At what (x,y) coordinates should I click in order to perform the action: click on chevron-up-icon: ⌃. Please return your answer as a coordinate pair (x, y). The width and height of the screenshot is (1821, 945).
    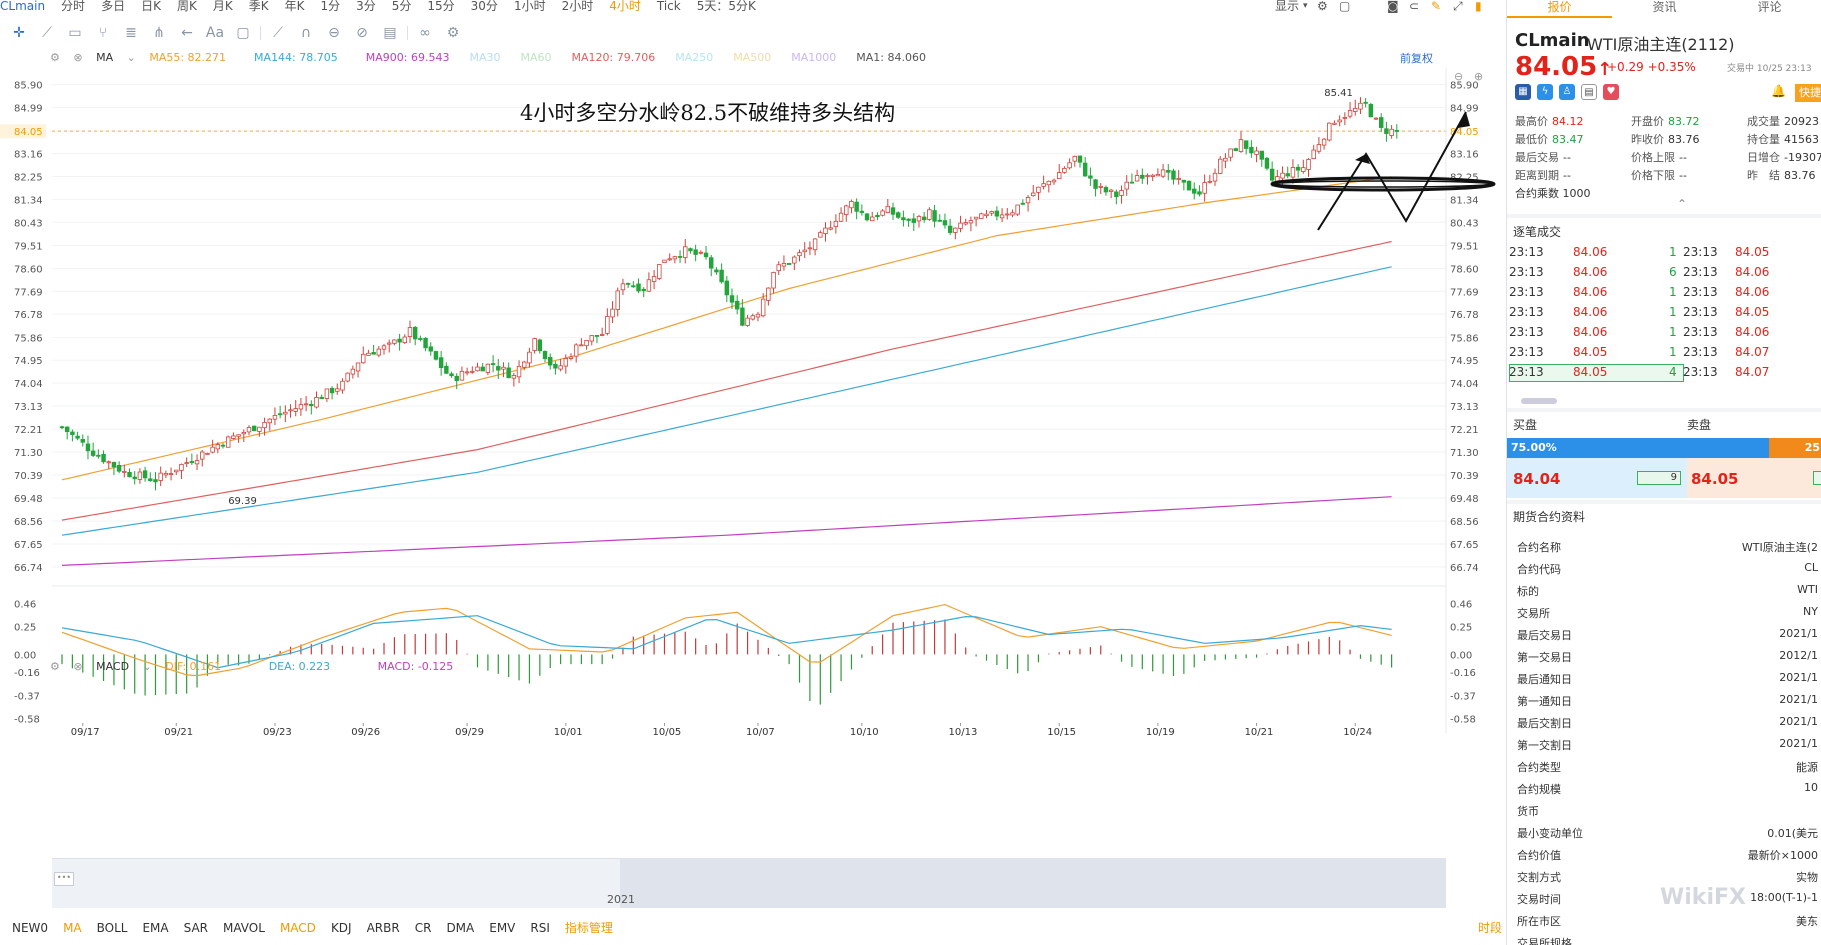
    Looking at the image, I should click on (1682, 204).